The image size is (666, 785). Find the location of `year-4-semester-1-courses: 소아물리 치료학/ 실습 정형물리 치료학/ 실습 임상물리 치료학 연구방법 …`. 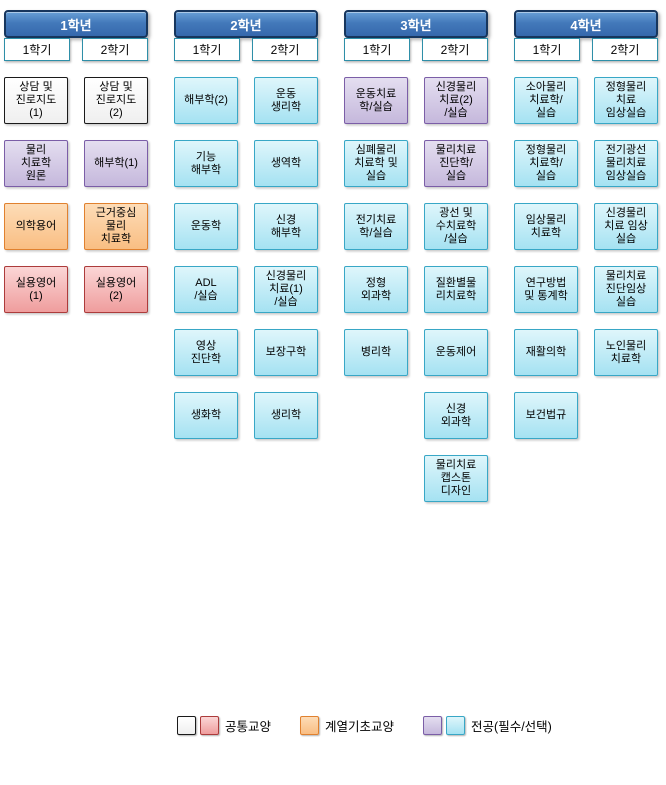

year-4-semester-1-courses: 소아물리 치료학/ 실습 정형물리 치료학/ 실습 임상물리 치료학 연구방법 … is located at coordinates (546, 258).